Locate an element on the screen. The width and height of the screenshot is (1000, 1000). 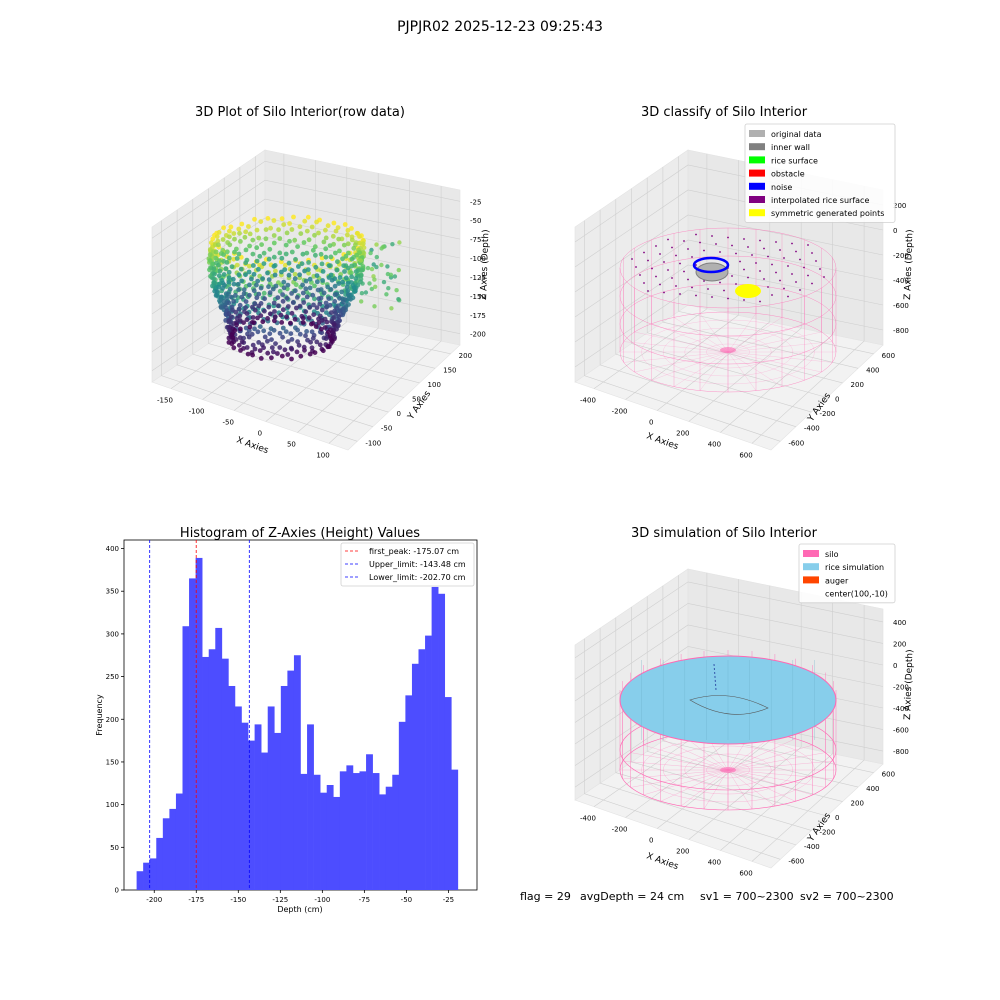
panel2-title: 3D classify of Silo Interior is located at coordinates (724, 112).